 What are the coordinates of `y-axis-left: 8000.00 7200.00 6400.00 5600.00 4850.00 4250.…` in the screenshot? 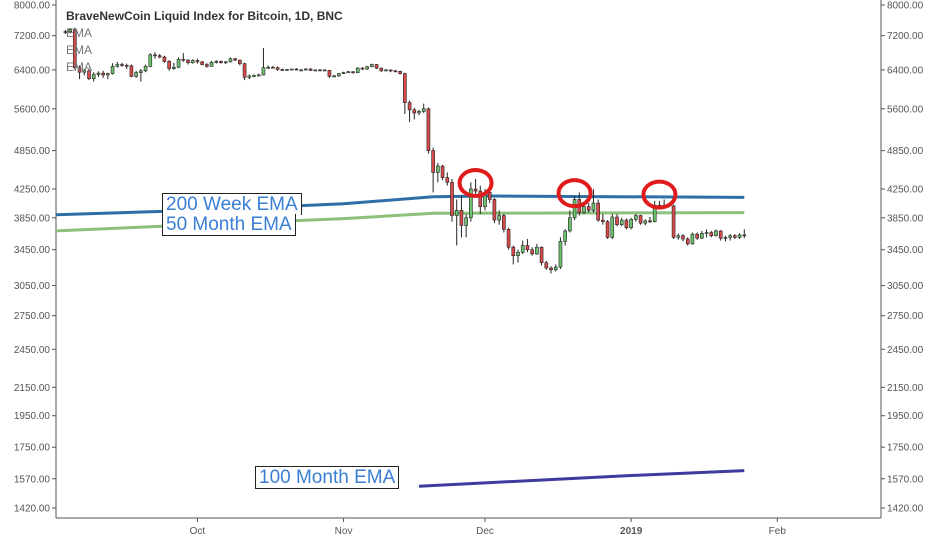 It's located at (35, 258).